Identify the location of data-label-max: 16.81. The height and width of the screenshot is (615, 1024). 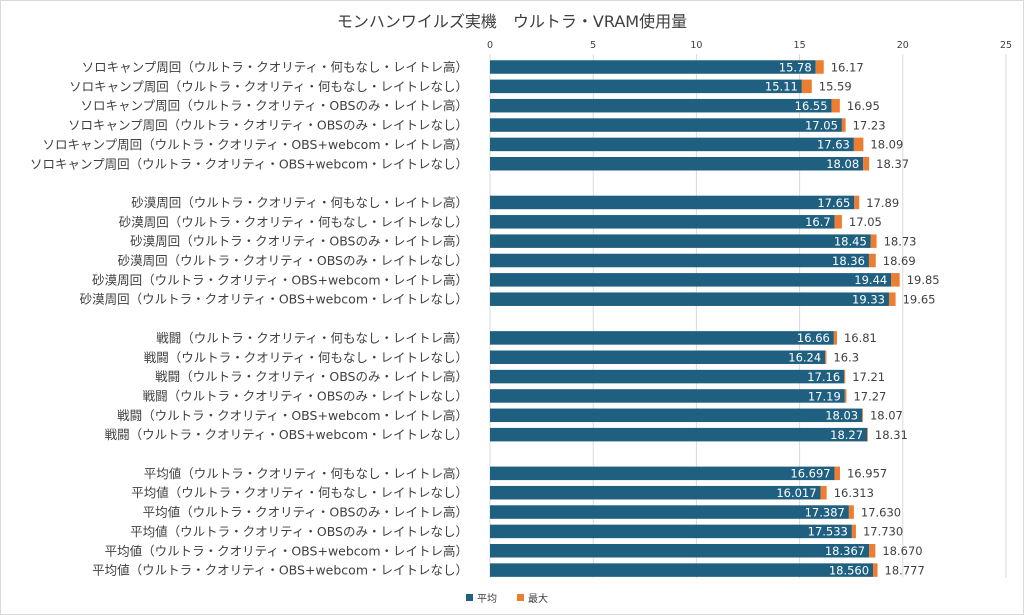
(860, 338).